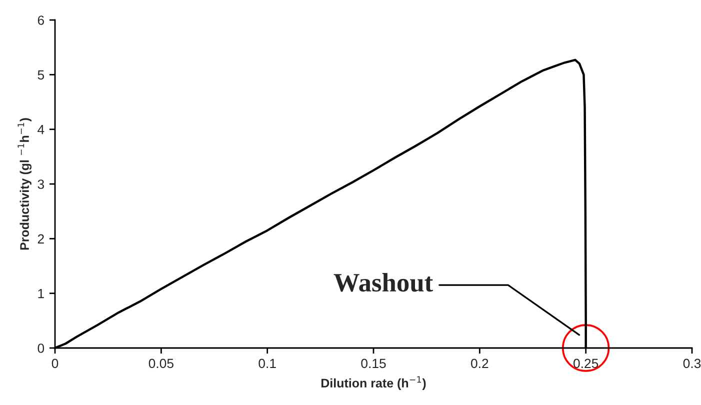  What do you see at coordinates (41, 75) in the screenshot?
I see `y-tick-label: 5` at bounding box center [41, 75].